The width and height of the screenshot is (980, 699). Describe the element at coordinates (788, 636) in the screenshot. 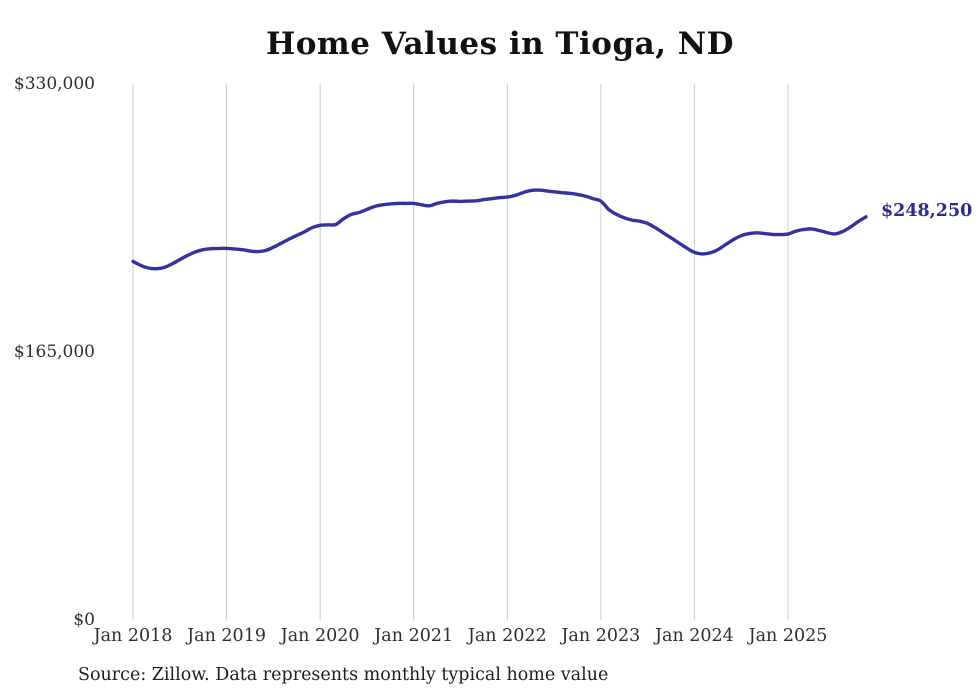

I see `x-axis-tick-label: Jan 2025` at that location.